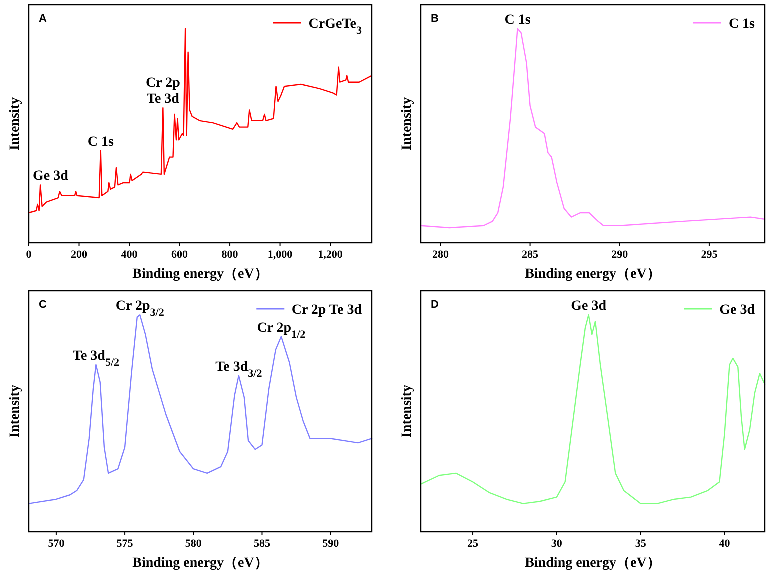 The width and height of the screenshot is (768, 572). Describe the element at coordinates (738, 310) in the screenshot. I see `legend-label: Ge 3d` at that location.